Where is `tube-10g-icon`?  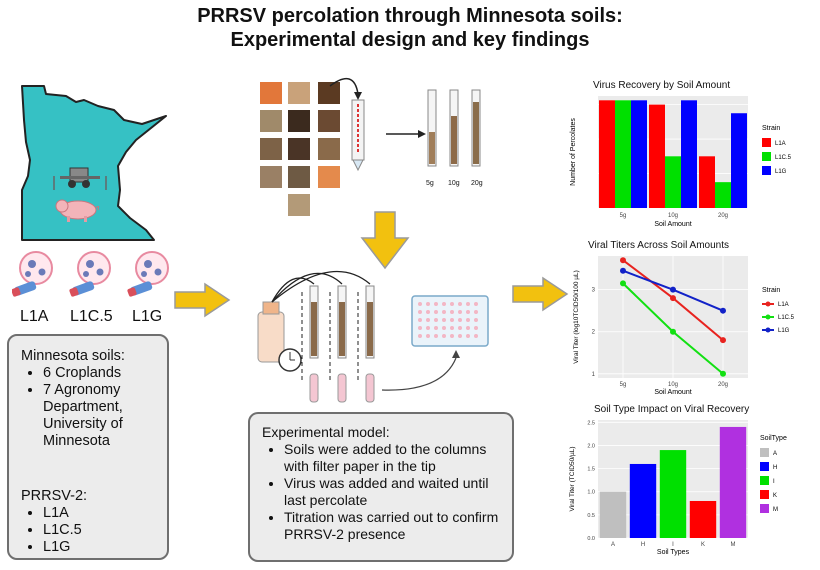
tube-10g-icon is located at coordinates (454, 128).